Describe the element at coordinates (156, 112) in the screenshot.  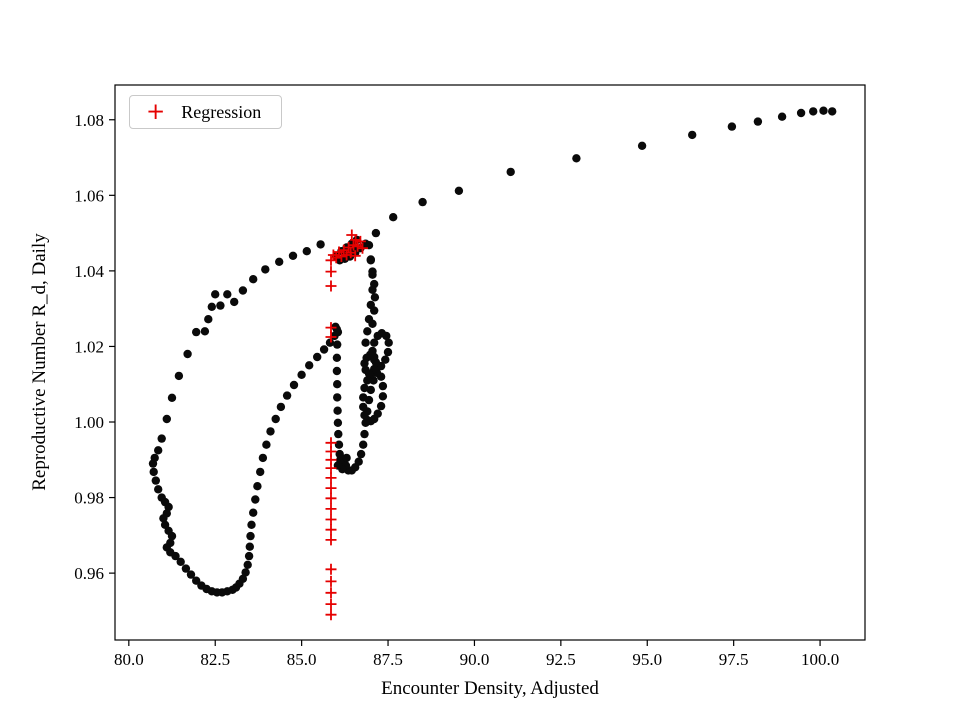
I see `regression-plus-icon: +` at that location.